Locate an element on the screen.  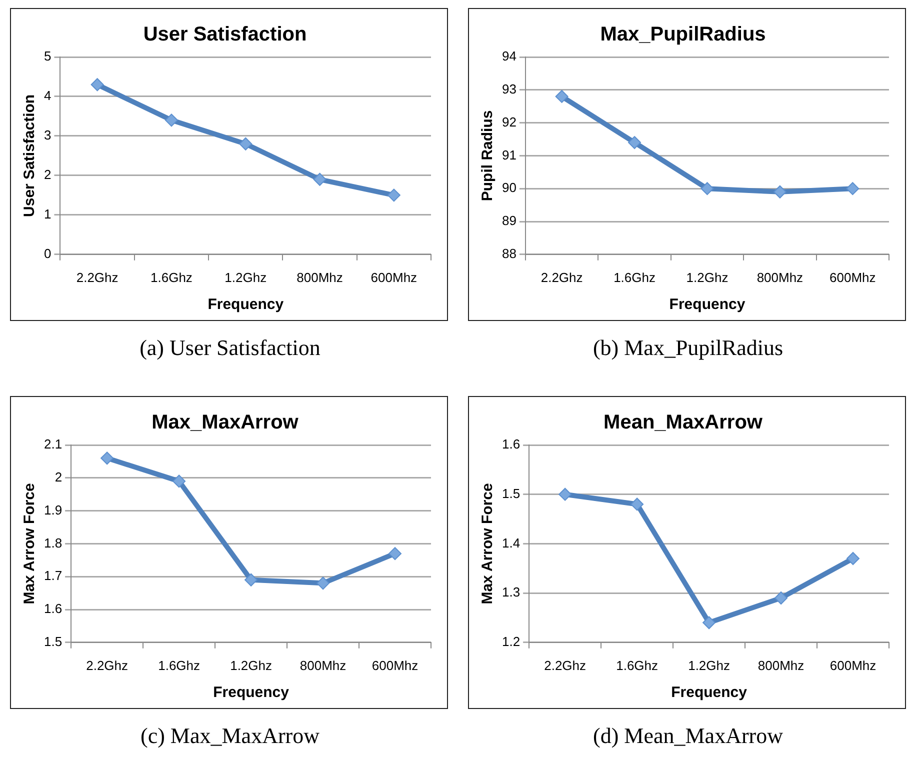
text: (c) Max_MaxArrow is located at coordinates (230, 736).